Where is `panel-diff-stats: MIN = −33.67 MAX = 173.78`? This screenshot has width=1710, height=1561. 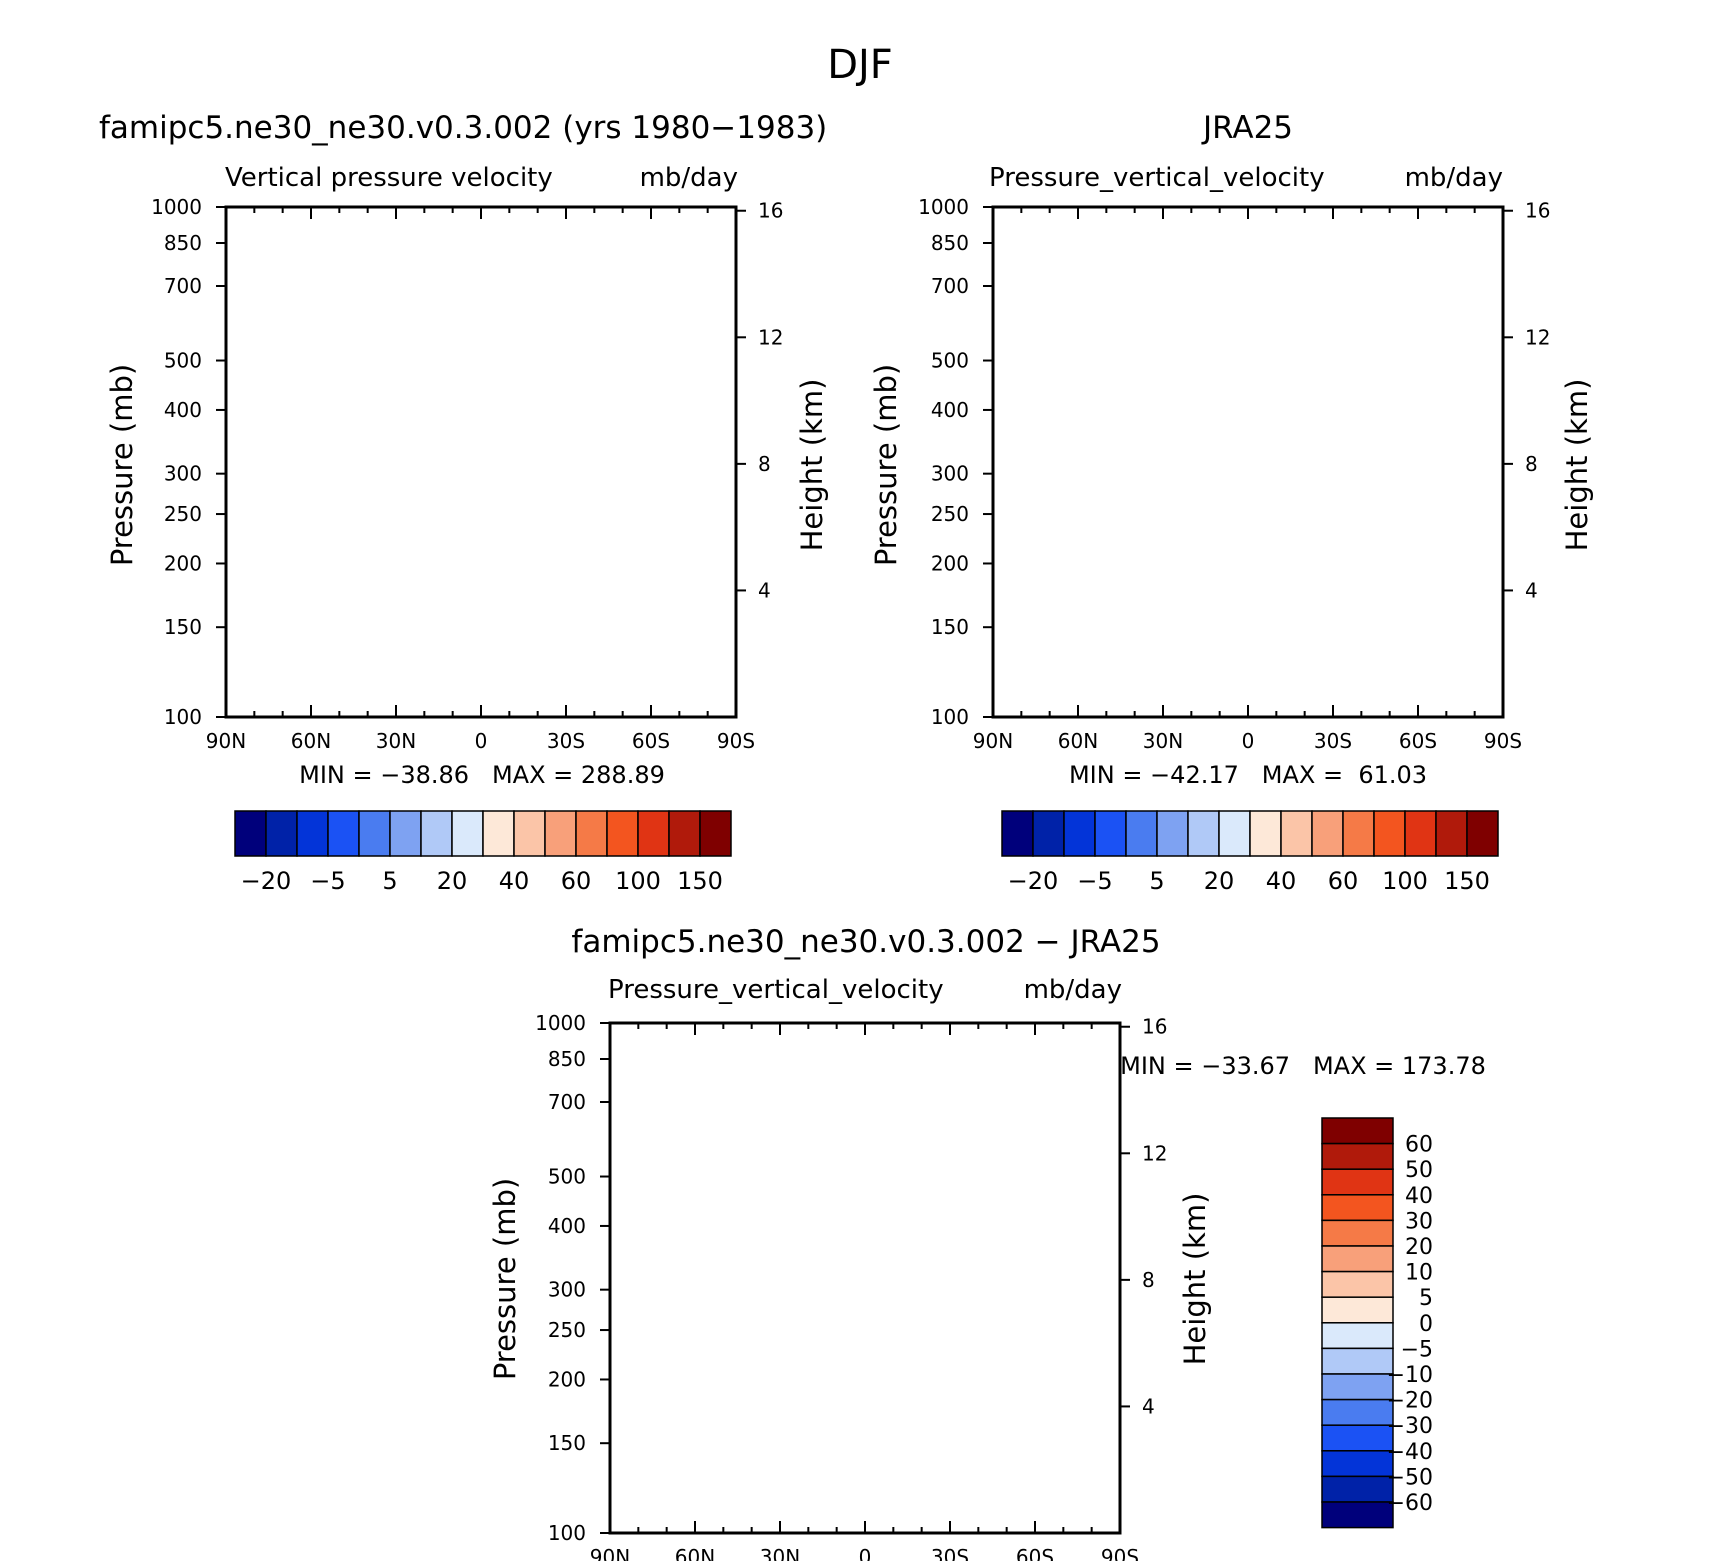
panel-diff-stats: MIN = −33.67 MAX = 173.78 is located at coordinates (1303, 1066).